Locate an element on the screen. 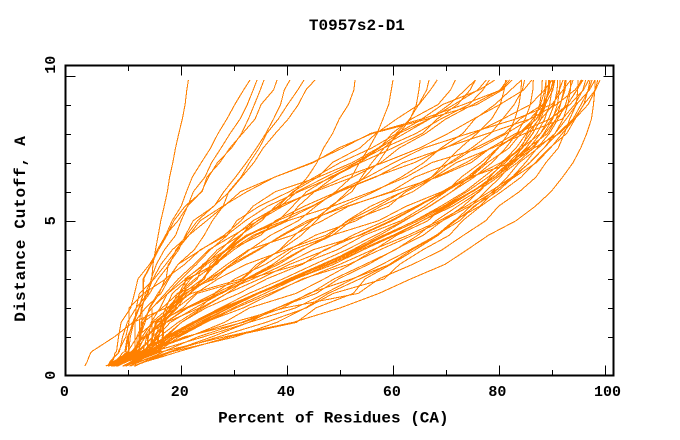 The height and width of the screenshot is (440, 680). svg-text: 60 is located at coordinates (392, 392).